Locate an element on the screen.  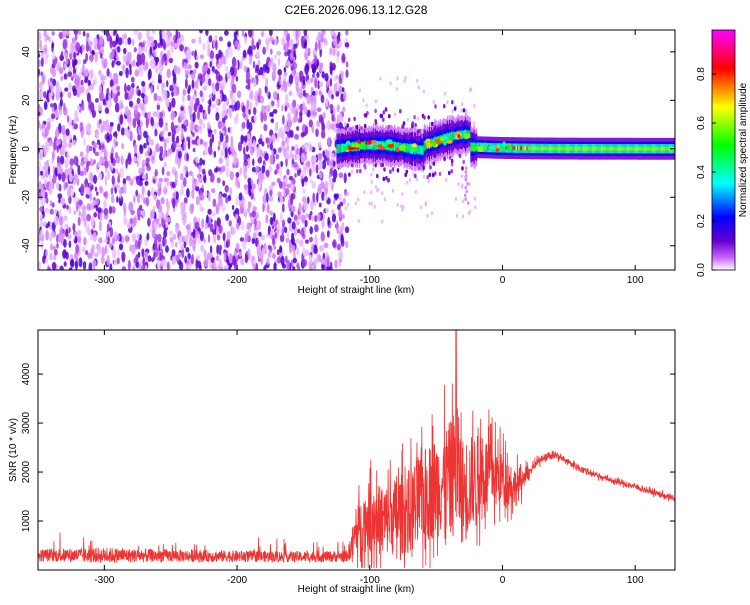
chart-title: C2E6.2026.096.13.12.G28 is located at coordinates (356, 10).